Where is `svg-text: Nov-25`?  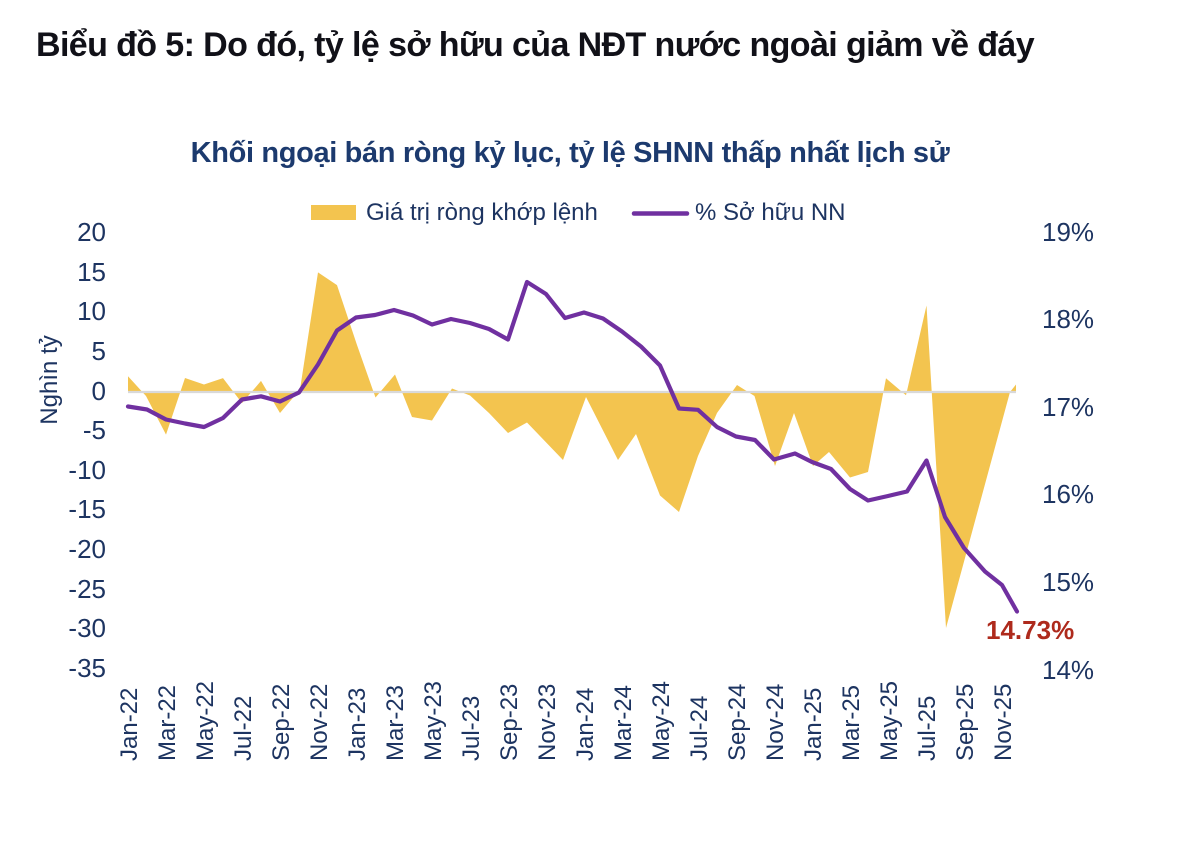 svg-text: Nov-25 is located at coordinates (1003, 722).